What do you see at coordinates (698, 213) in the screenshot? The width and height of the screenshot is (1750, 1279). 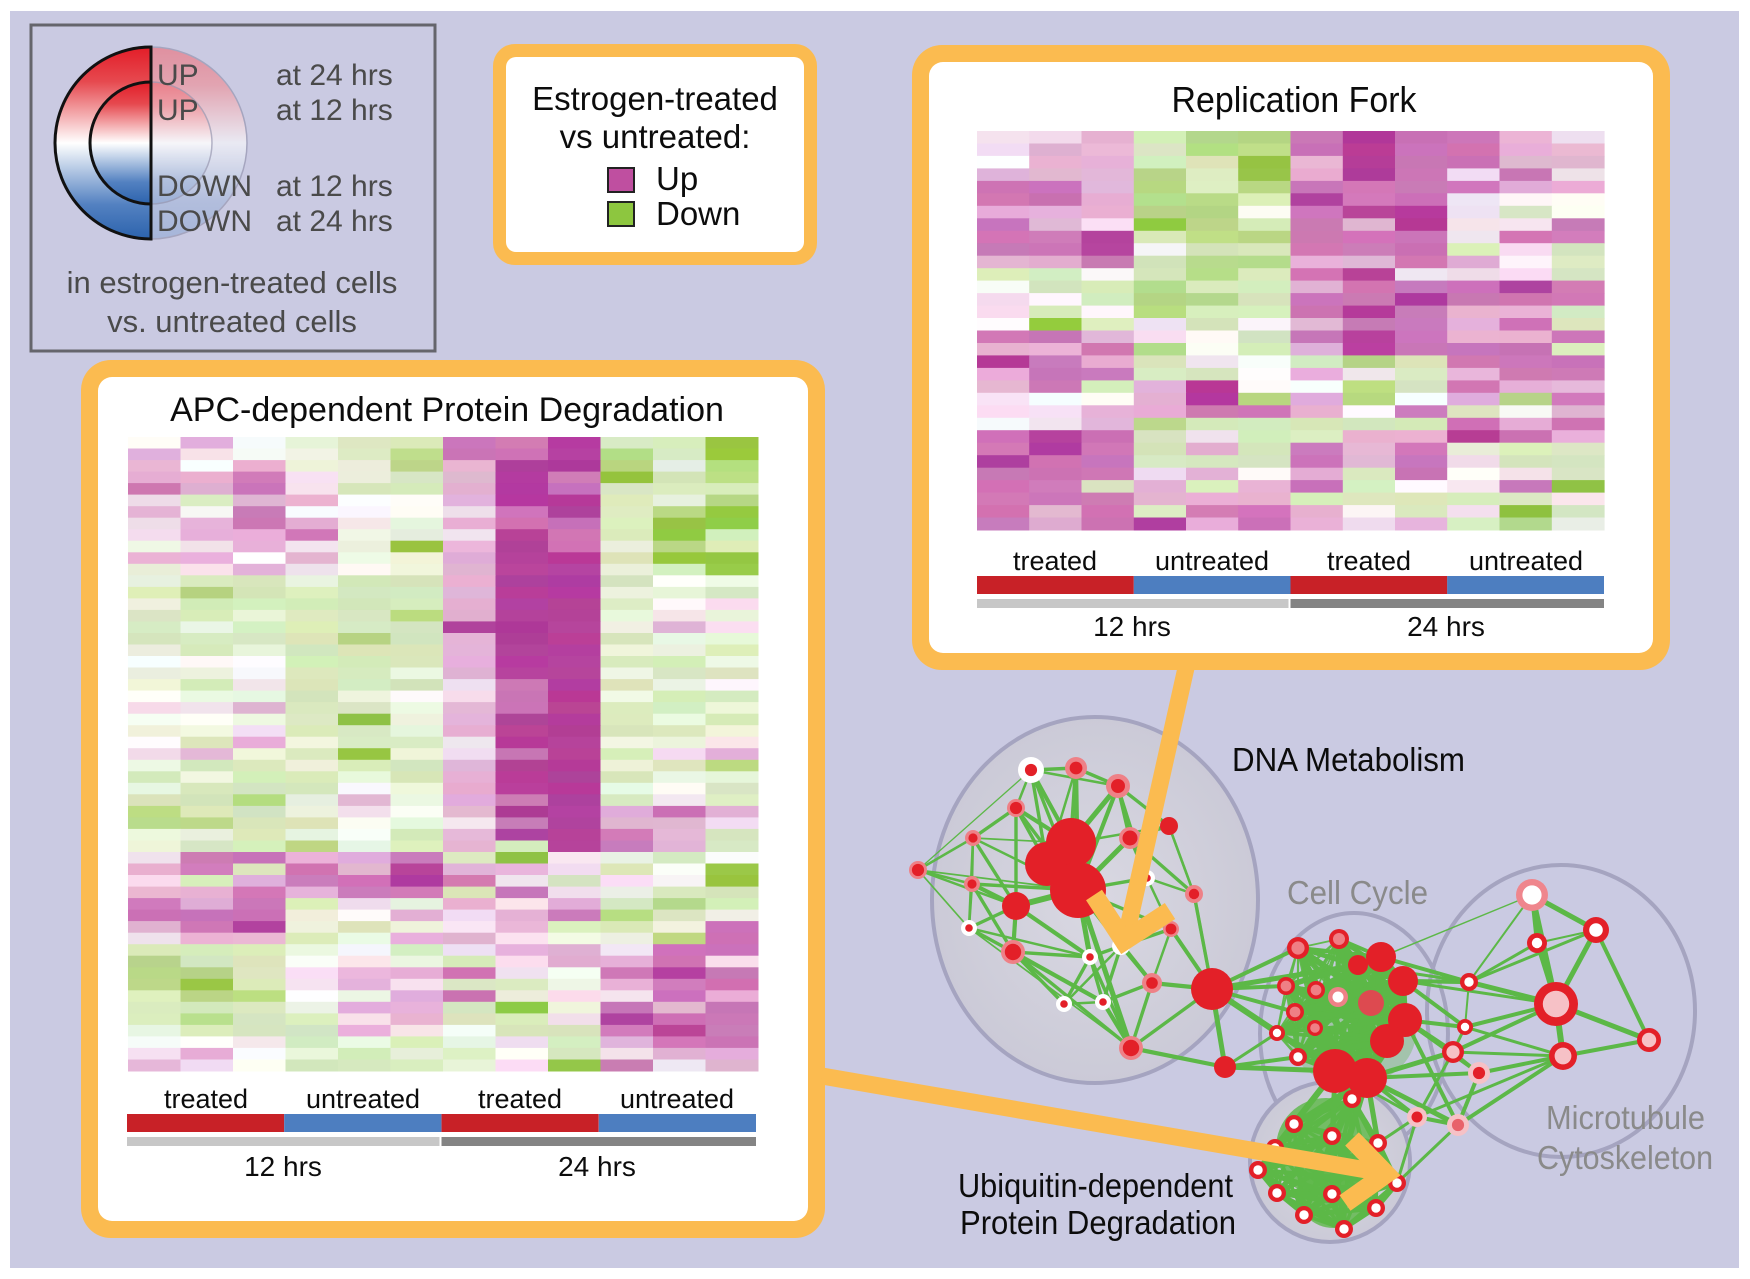 I see `svg-text: Down` at bounding box center [698, 213].